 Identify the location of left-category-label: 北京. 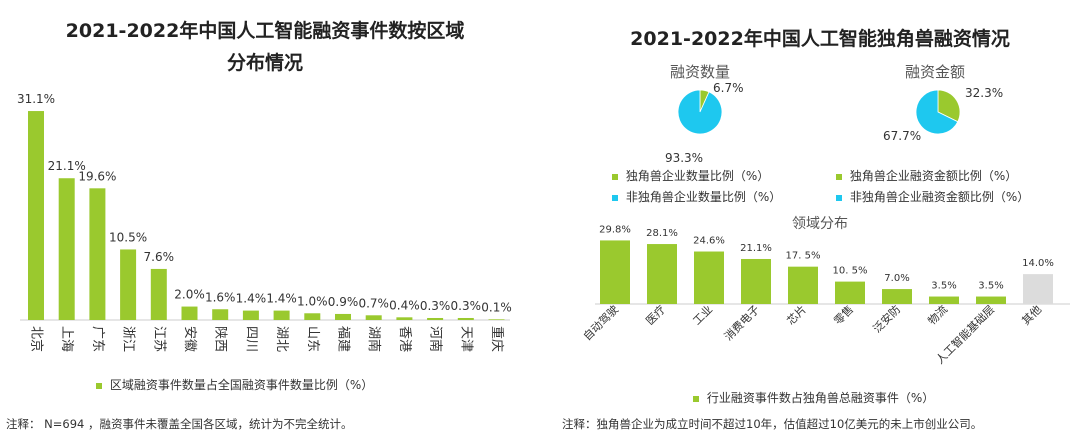
(36, 339).